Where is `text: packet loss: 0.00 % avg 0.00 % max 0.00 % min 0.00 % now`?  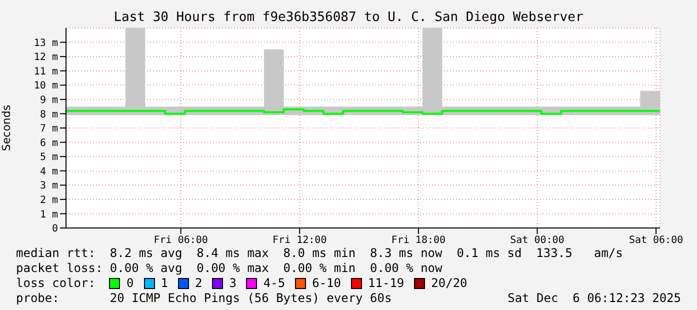 text: packet loss: 0.00 % avg 0.00 % max 0.00 % min 0.00 % now is located at coordinates (230, 268).